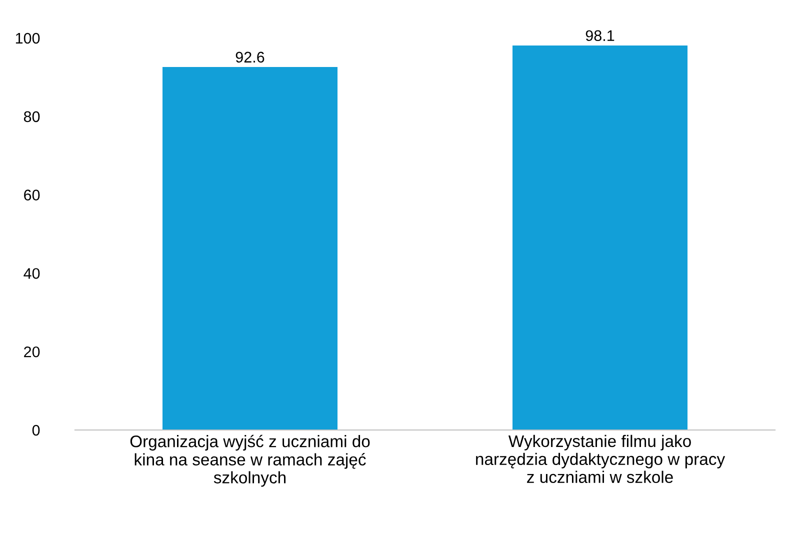 The image size is (799, 533). What do you see at coordinates (36, 430) in the screenshot?
I see `y-tick-label: 0` at bounding box center [36, 430].